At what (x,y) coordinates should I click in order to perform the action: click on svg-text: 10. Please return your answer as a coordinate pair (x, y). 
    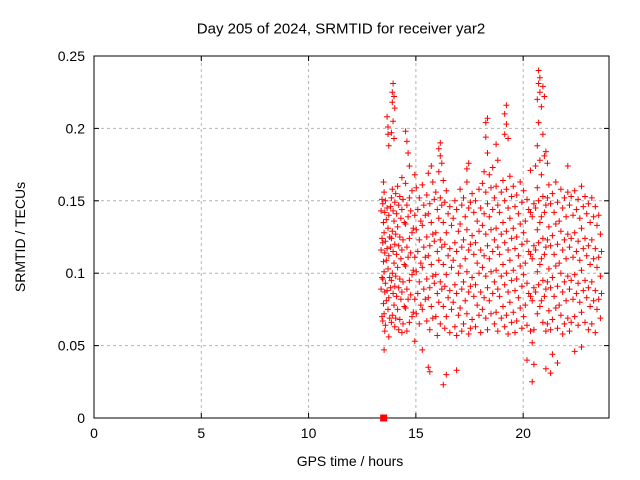
    Looking at the image, I should click on (309, 433).